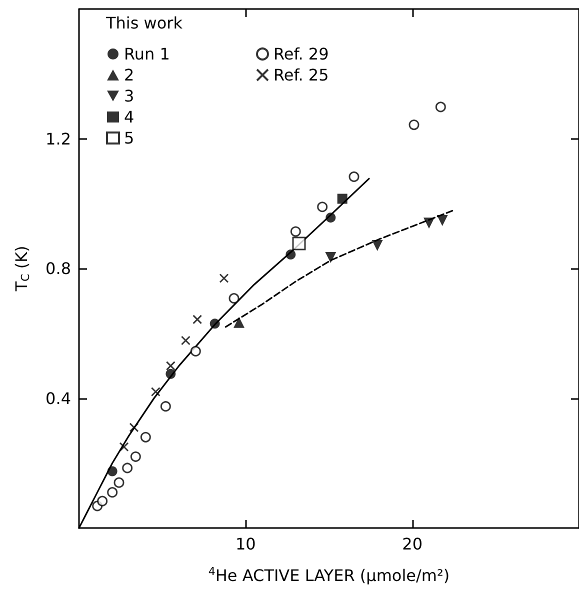  What do you see at coordinates (129, 138) in the screenshot?
I see `legend-label: 5` at bounding box center [129, 138].